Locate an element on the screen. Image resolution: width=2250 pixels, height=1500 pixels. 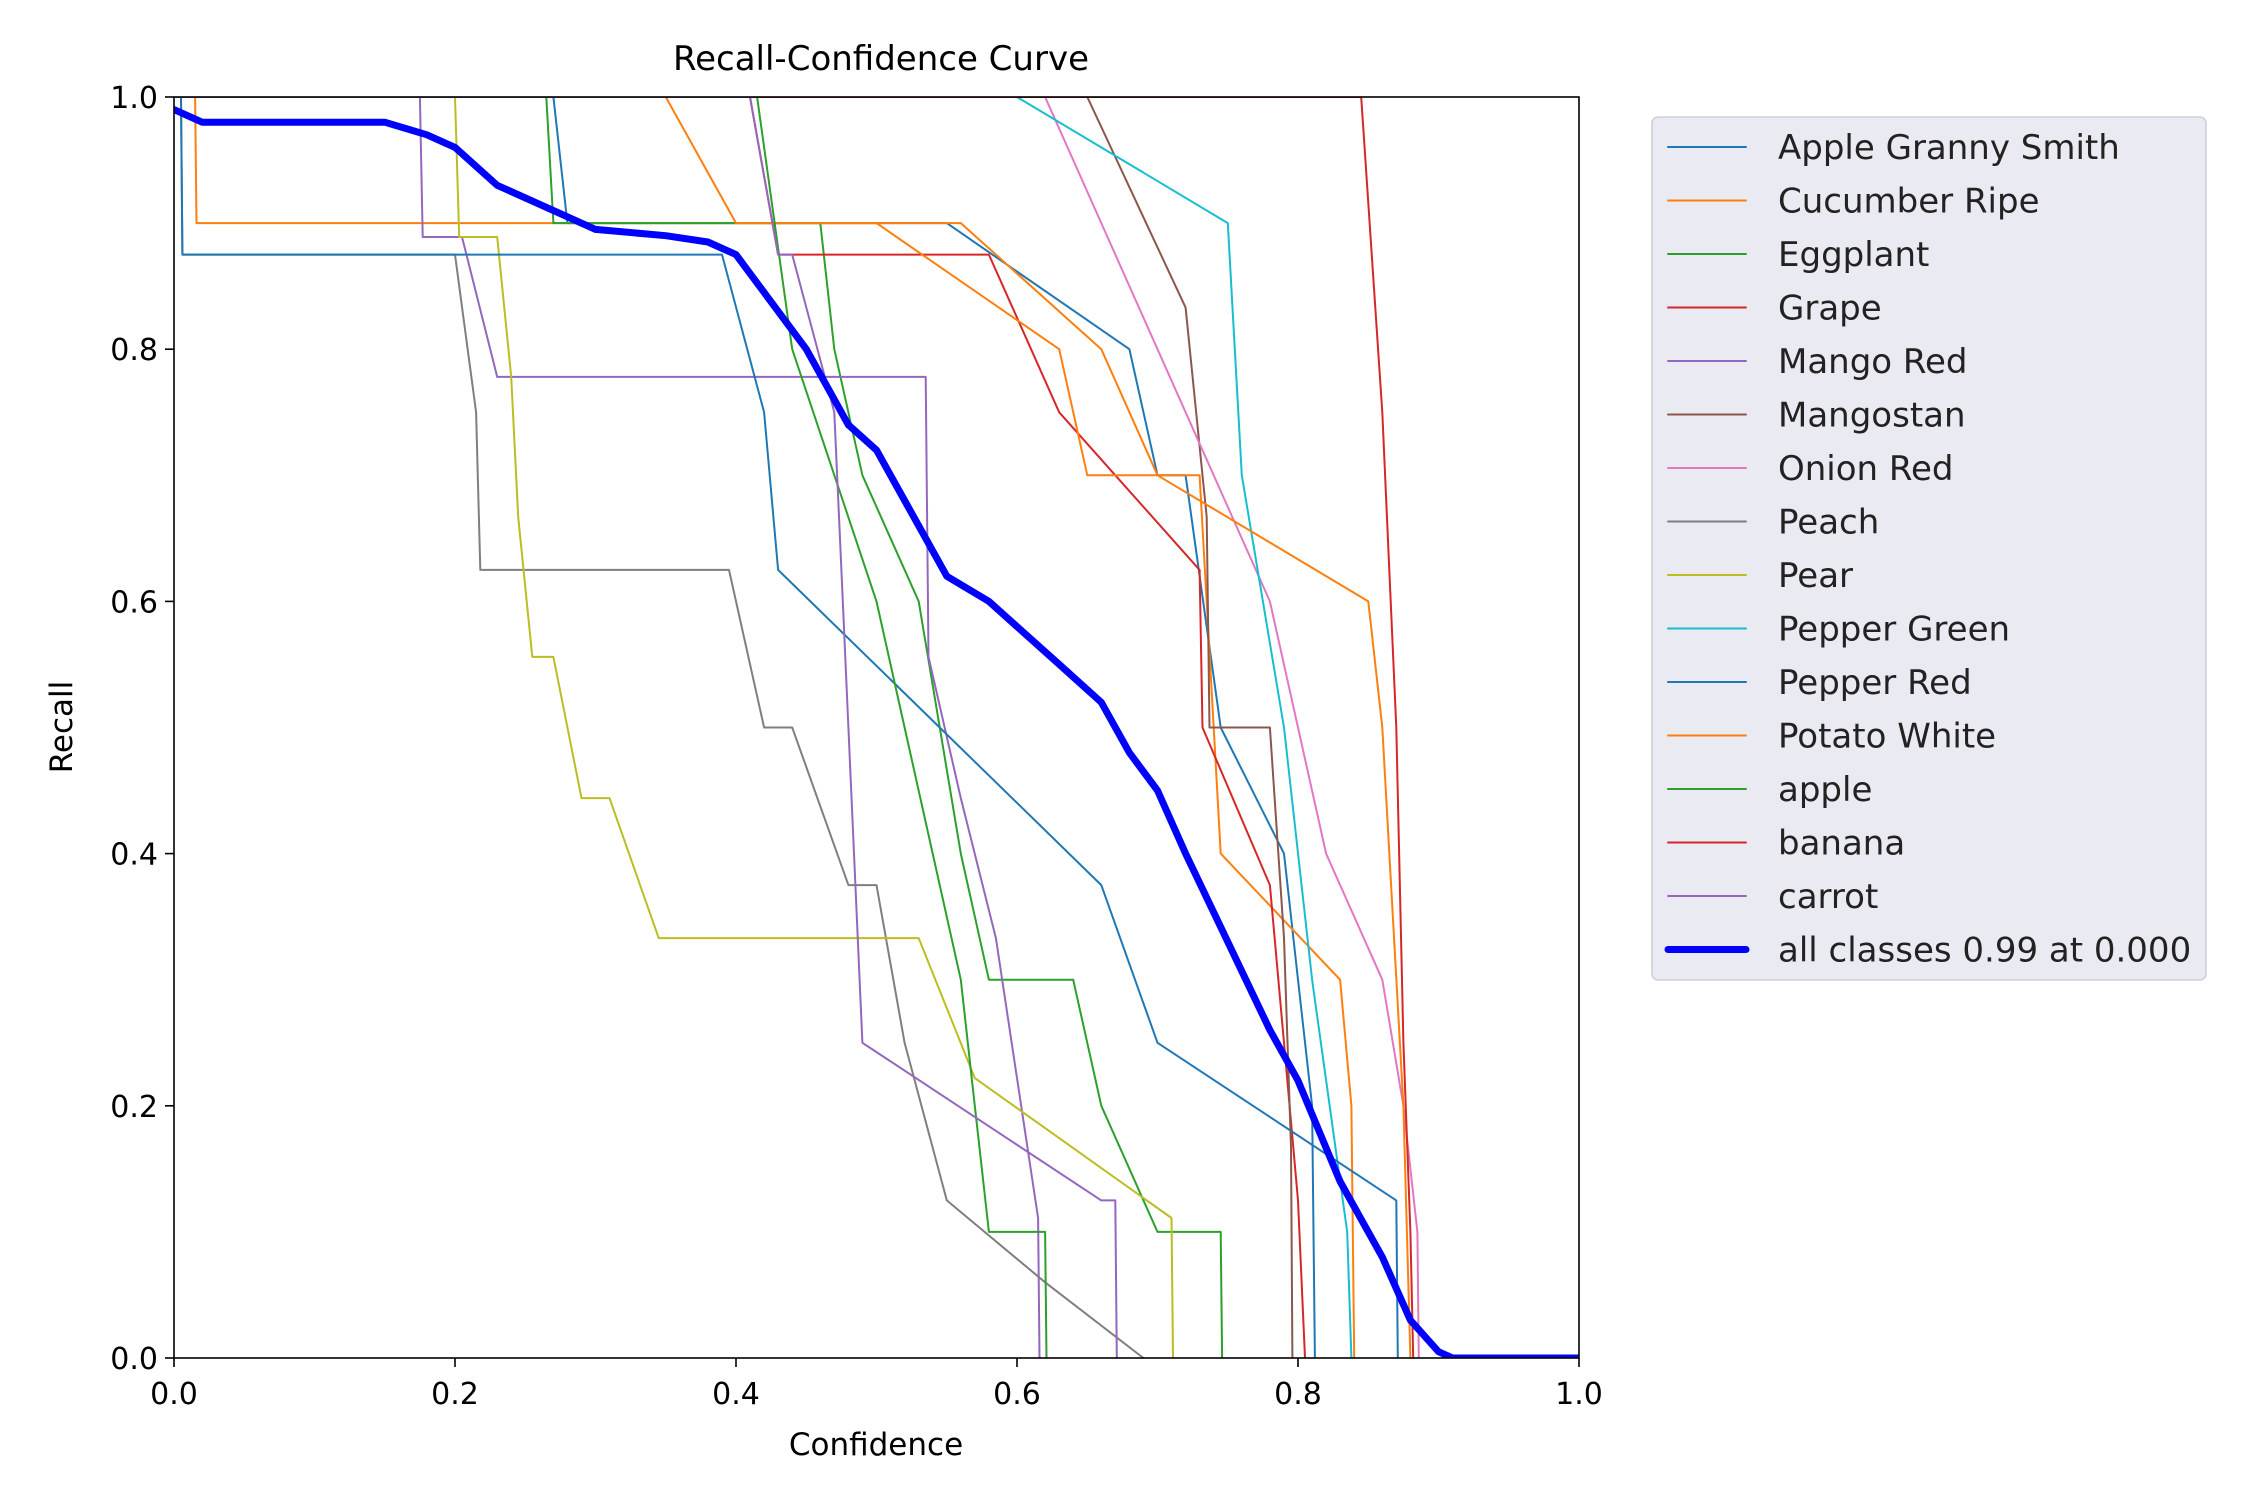
x-tick-label: 0.0 is located at coordinates (174, 1394).